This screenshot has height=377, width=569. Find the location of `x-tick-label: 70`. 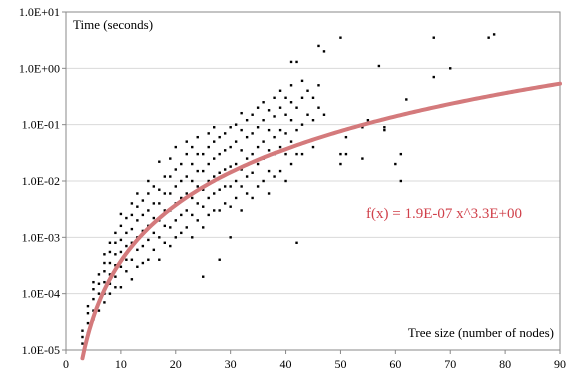

x-tick-label: 70 is located at coordinates (450, 364).